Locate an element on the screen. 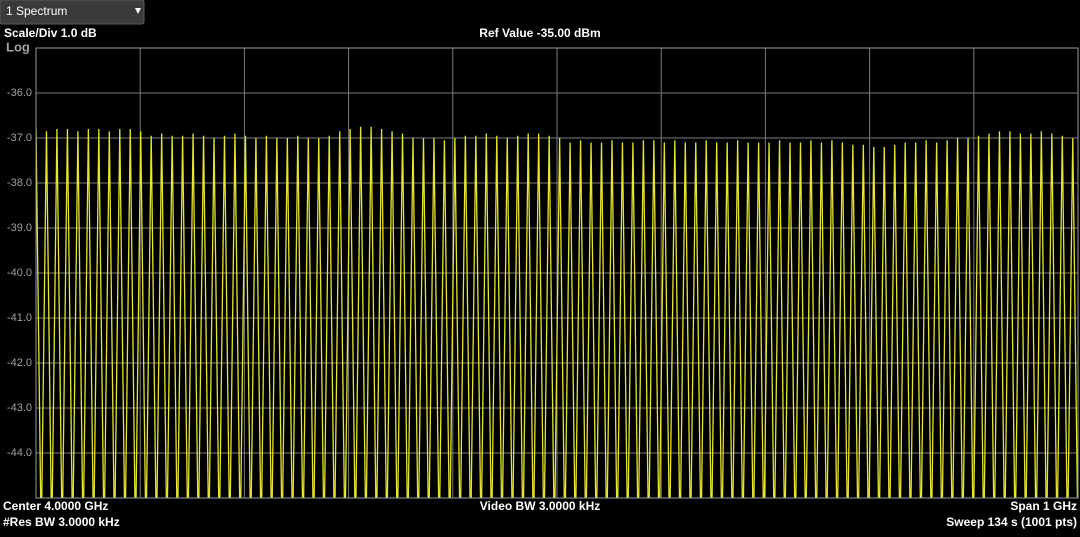  y-tick-label: -38.0 is located at coordinates (19, 183).